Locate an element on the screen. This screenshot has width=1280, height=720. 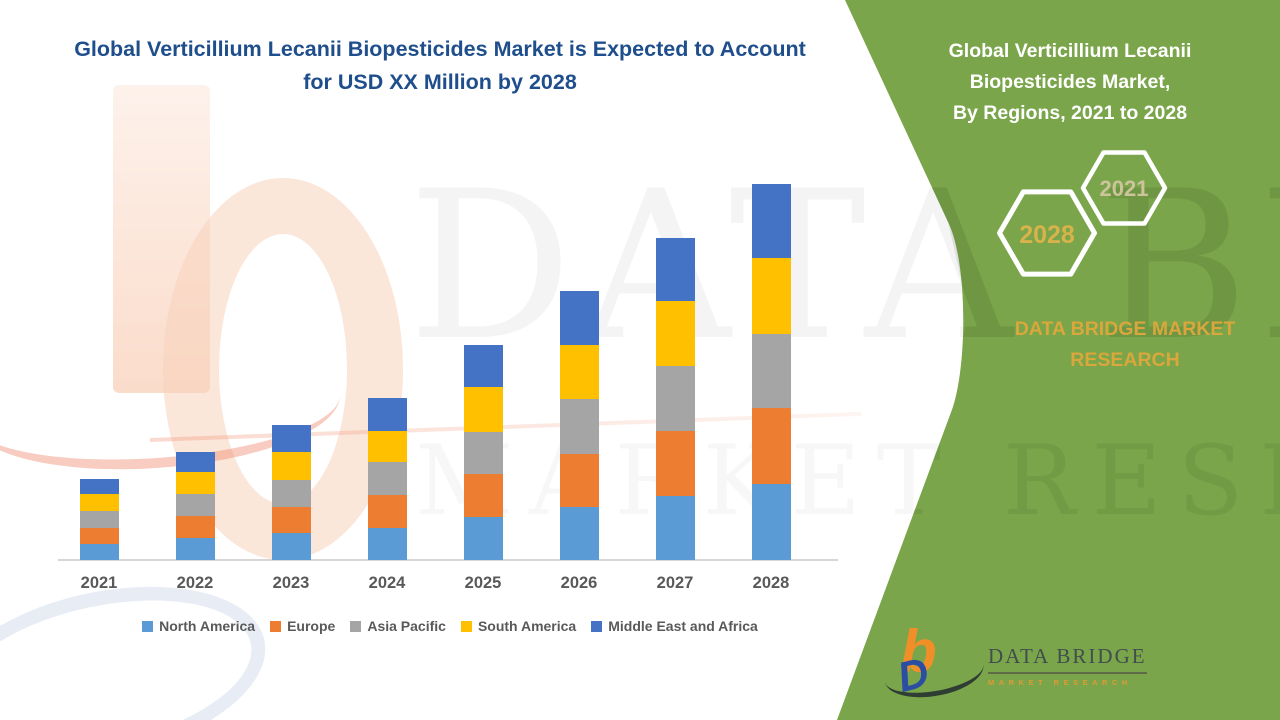
logo-company-name: DATA BRIDGE is located at coordinates (1067, 659).